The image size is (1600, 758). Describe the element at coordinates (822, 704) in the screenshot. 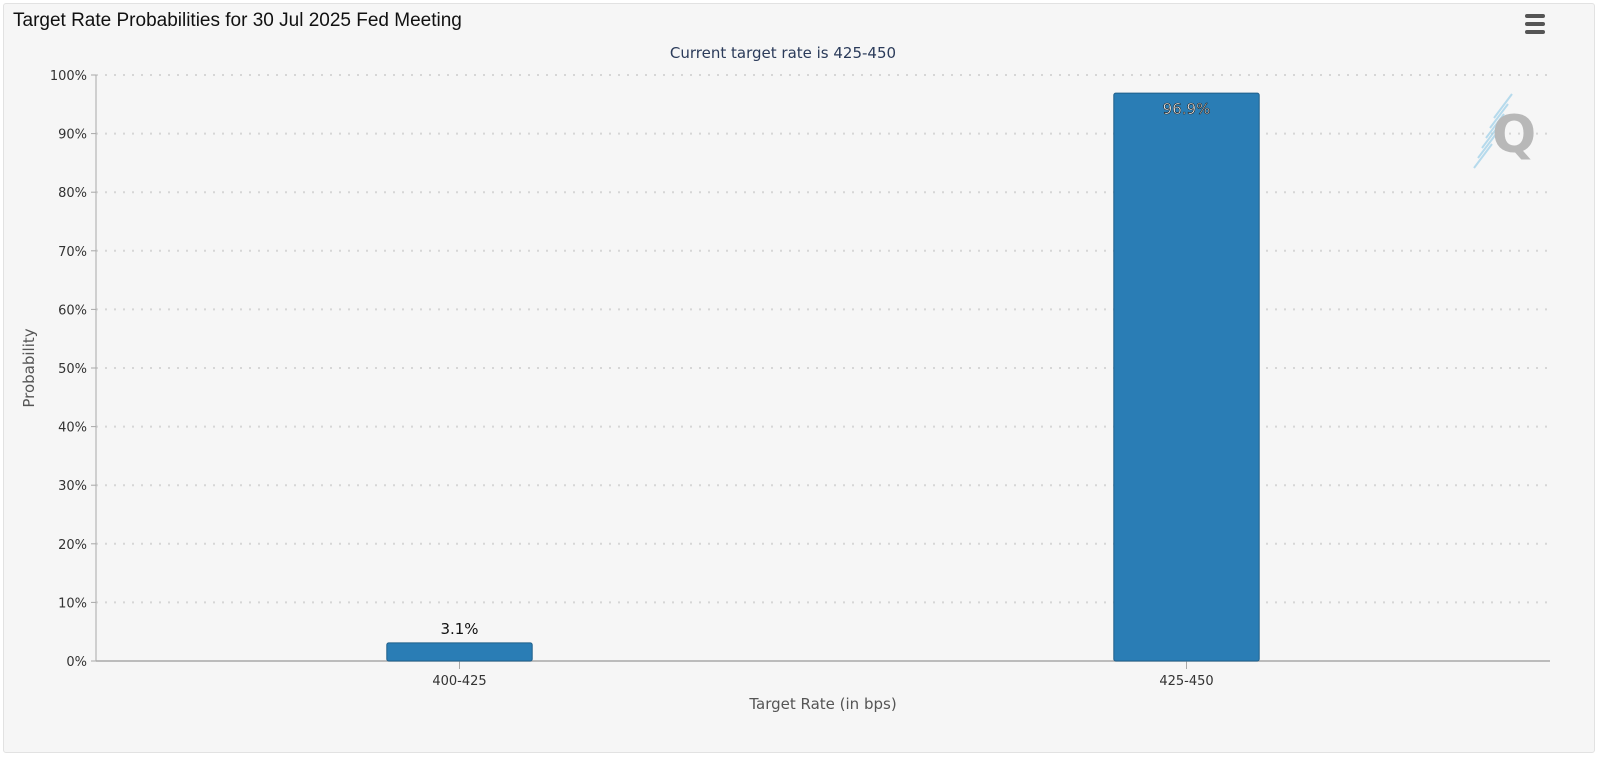

I see `x-axis-title: Target Rate (in bps)` at that location.